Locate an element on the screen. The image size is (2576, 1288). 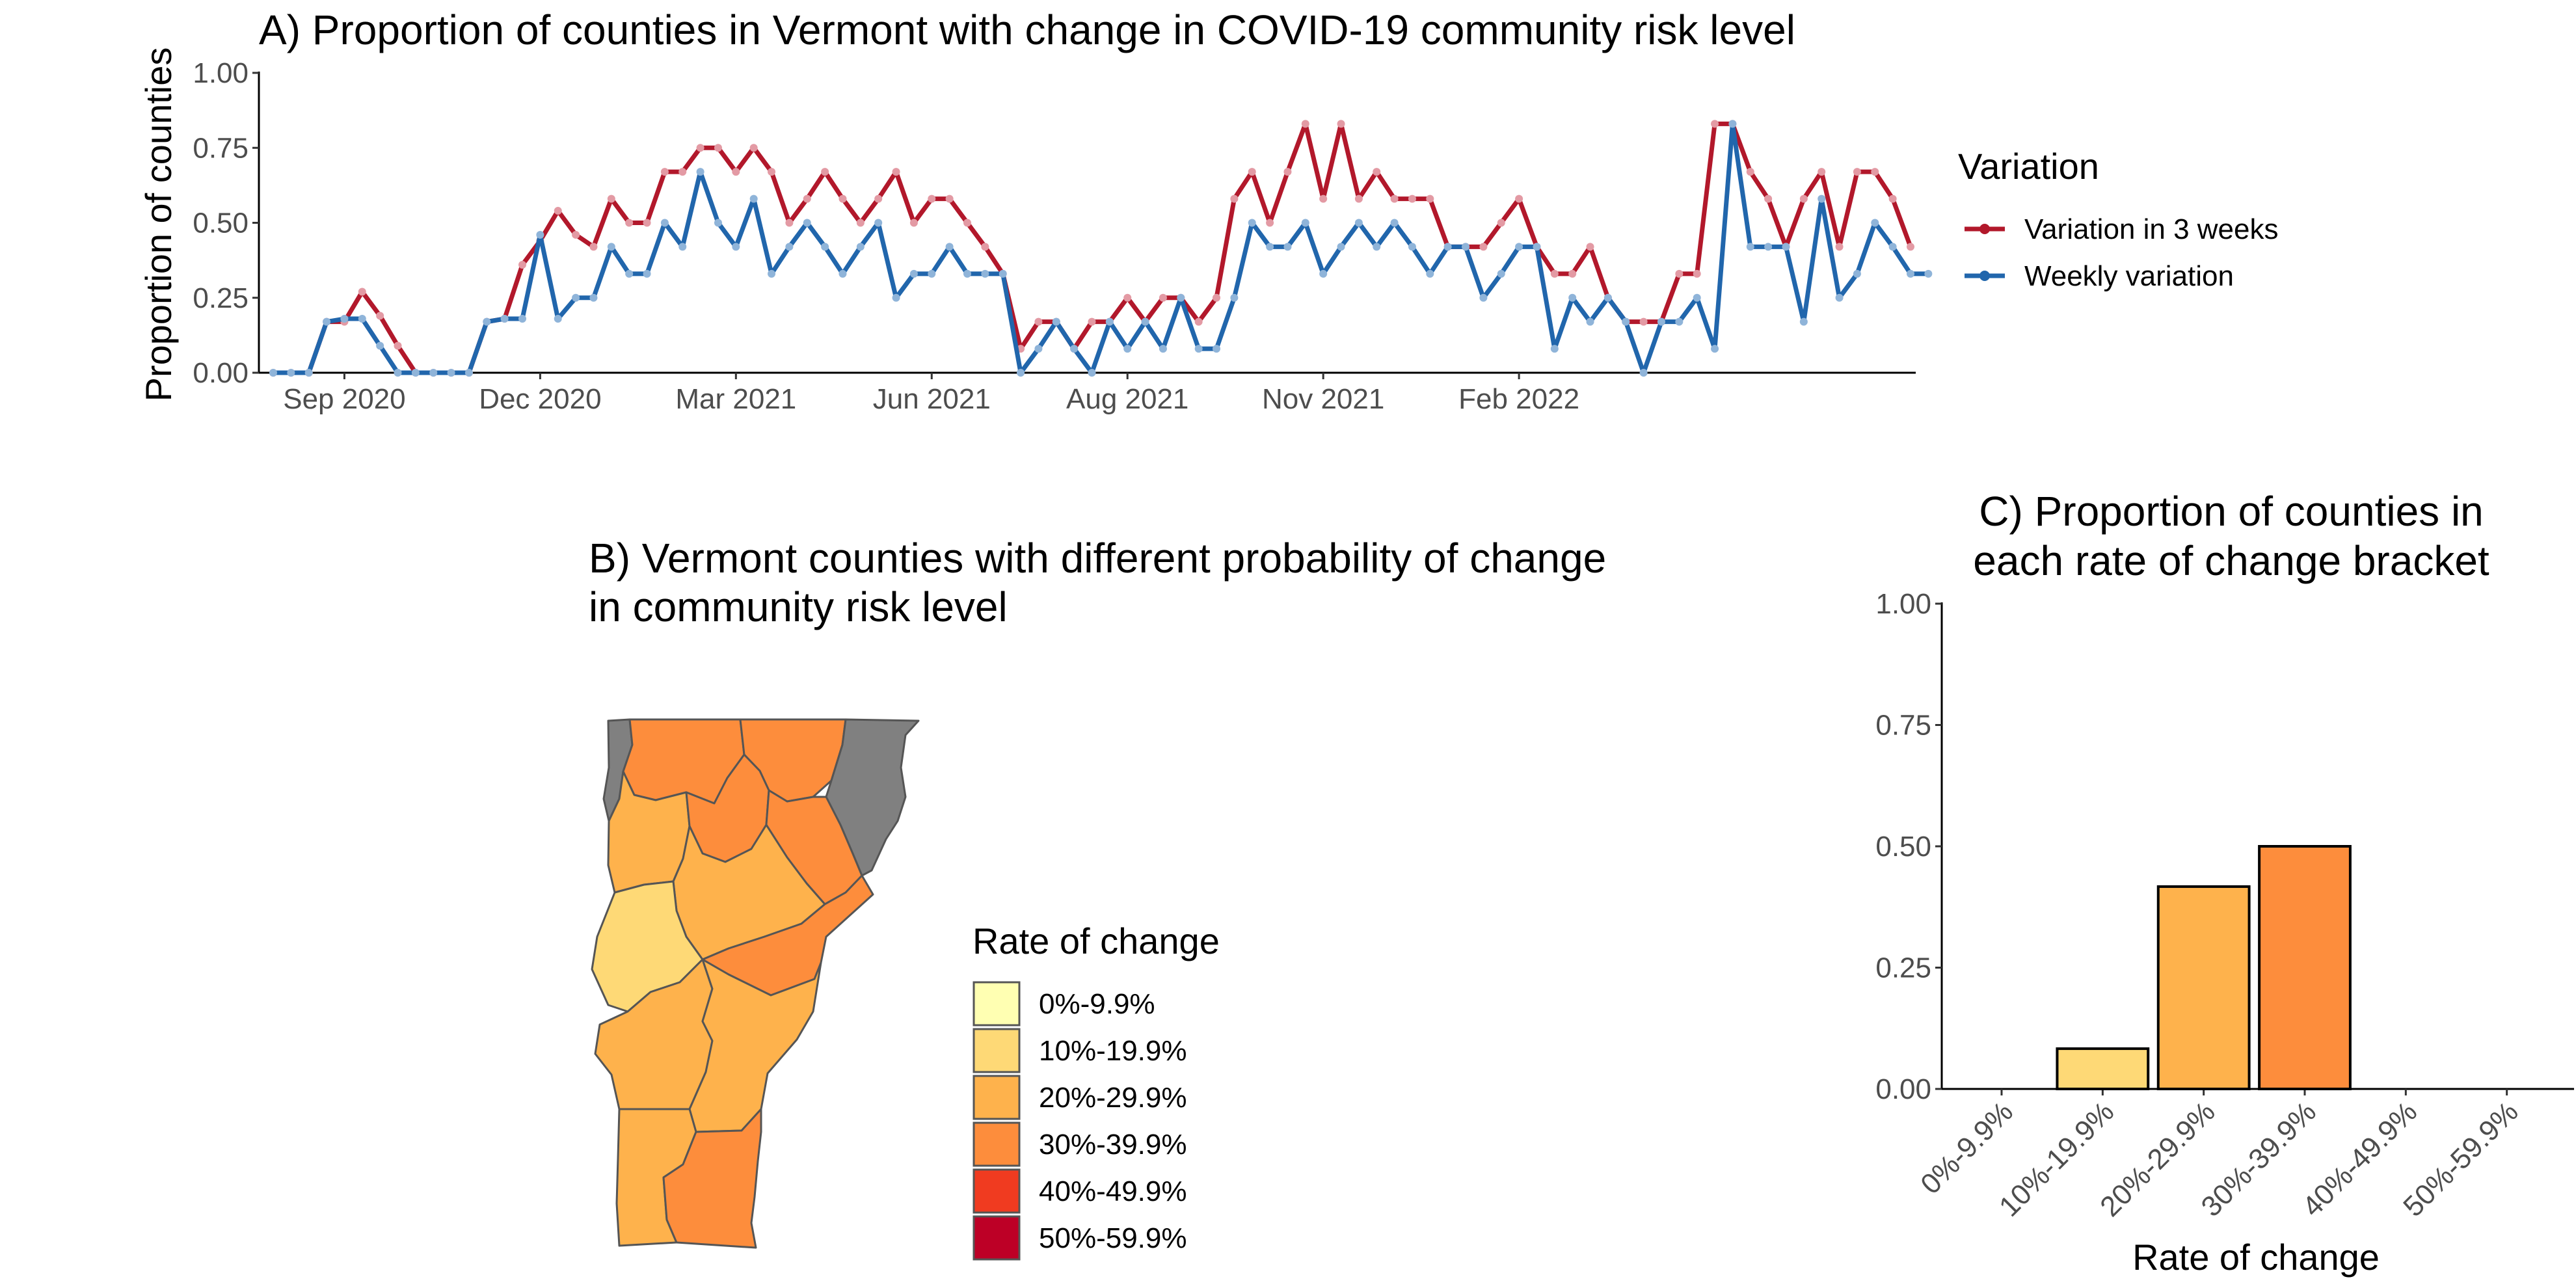
panel-c-y-tick-label: 1.00 is located at coordinates (1903, 604).